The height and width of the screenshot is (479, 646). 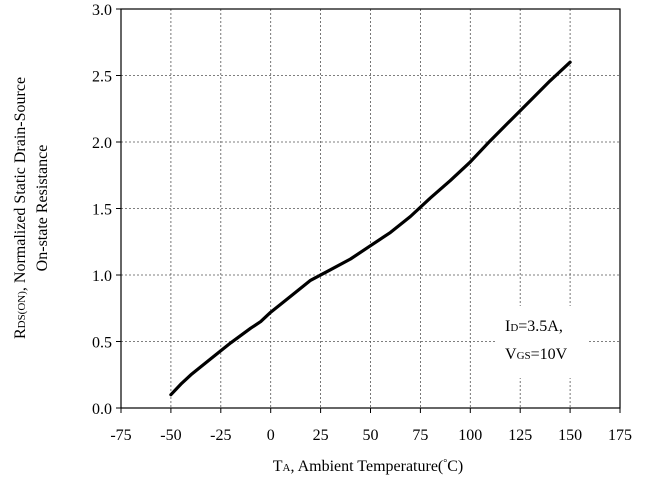 I want to click on y-tick-label: 3.0, so click(x=102, y=10).